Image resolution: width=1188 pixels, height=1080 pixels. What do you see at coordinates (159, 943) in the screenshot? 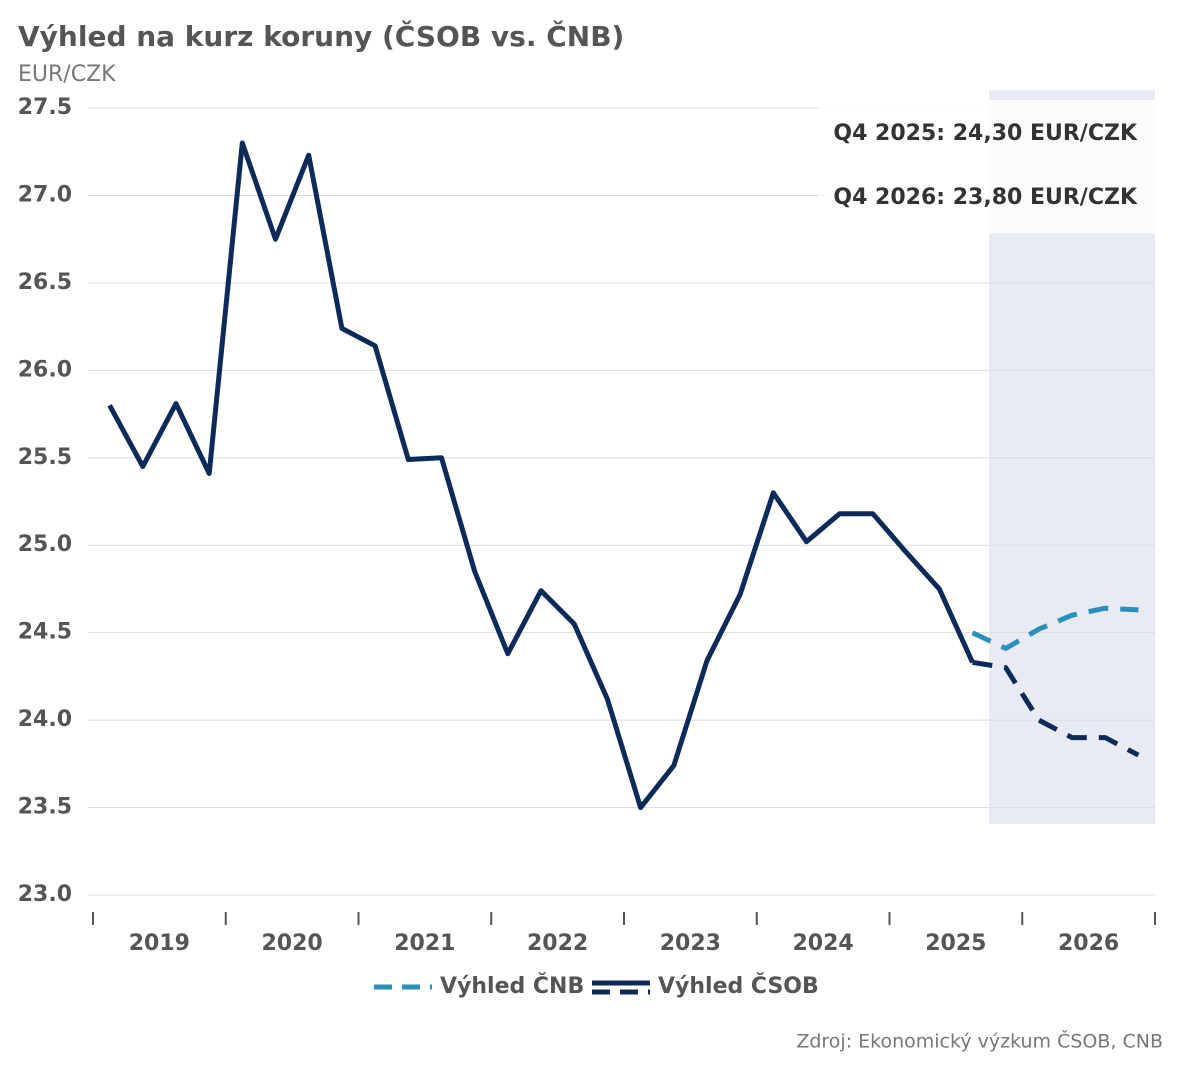
I see `x-tick-label: 2019` at bounding box center [159, 943].